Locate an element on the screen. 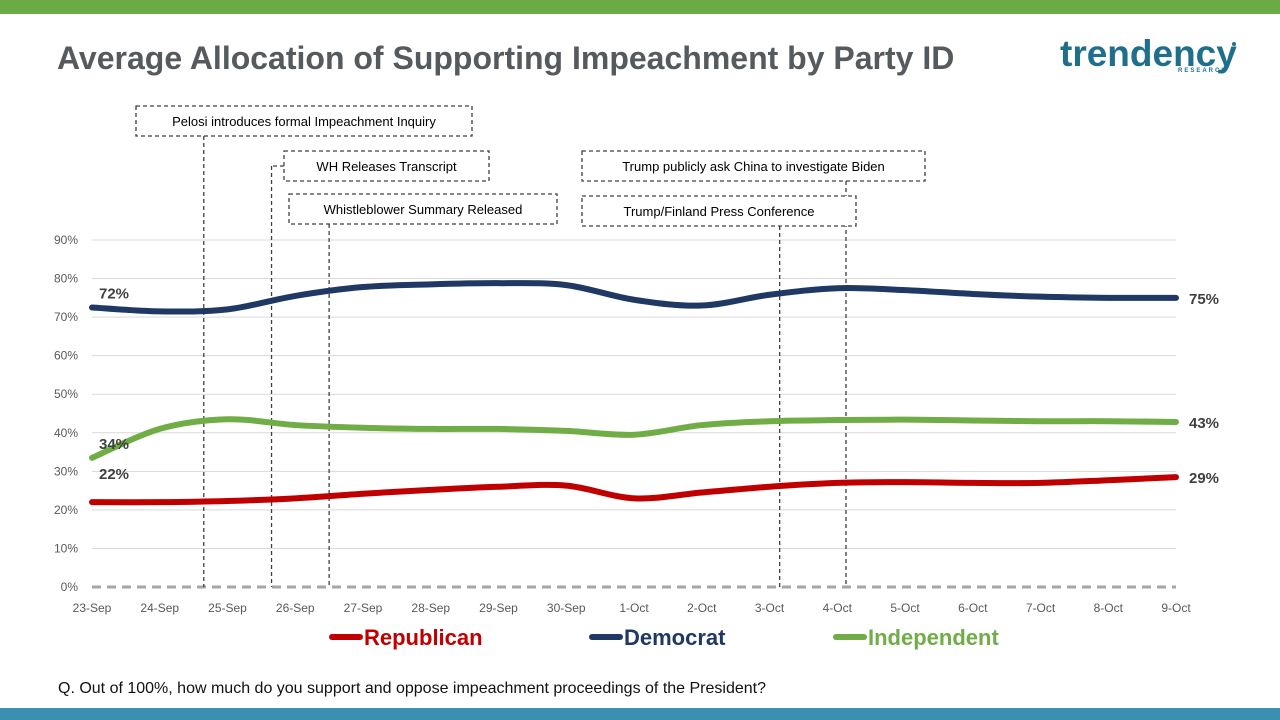 The height and width of the screenshot is (720, 1280). legend-label-republican: Republican is located at coordinates (423, 637).